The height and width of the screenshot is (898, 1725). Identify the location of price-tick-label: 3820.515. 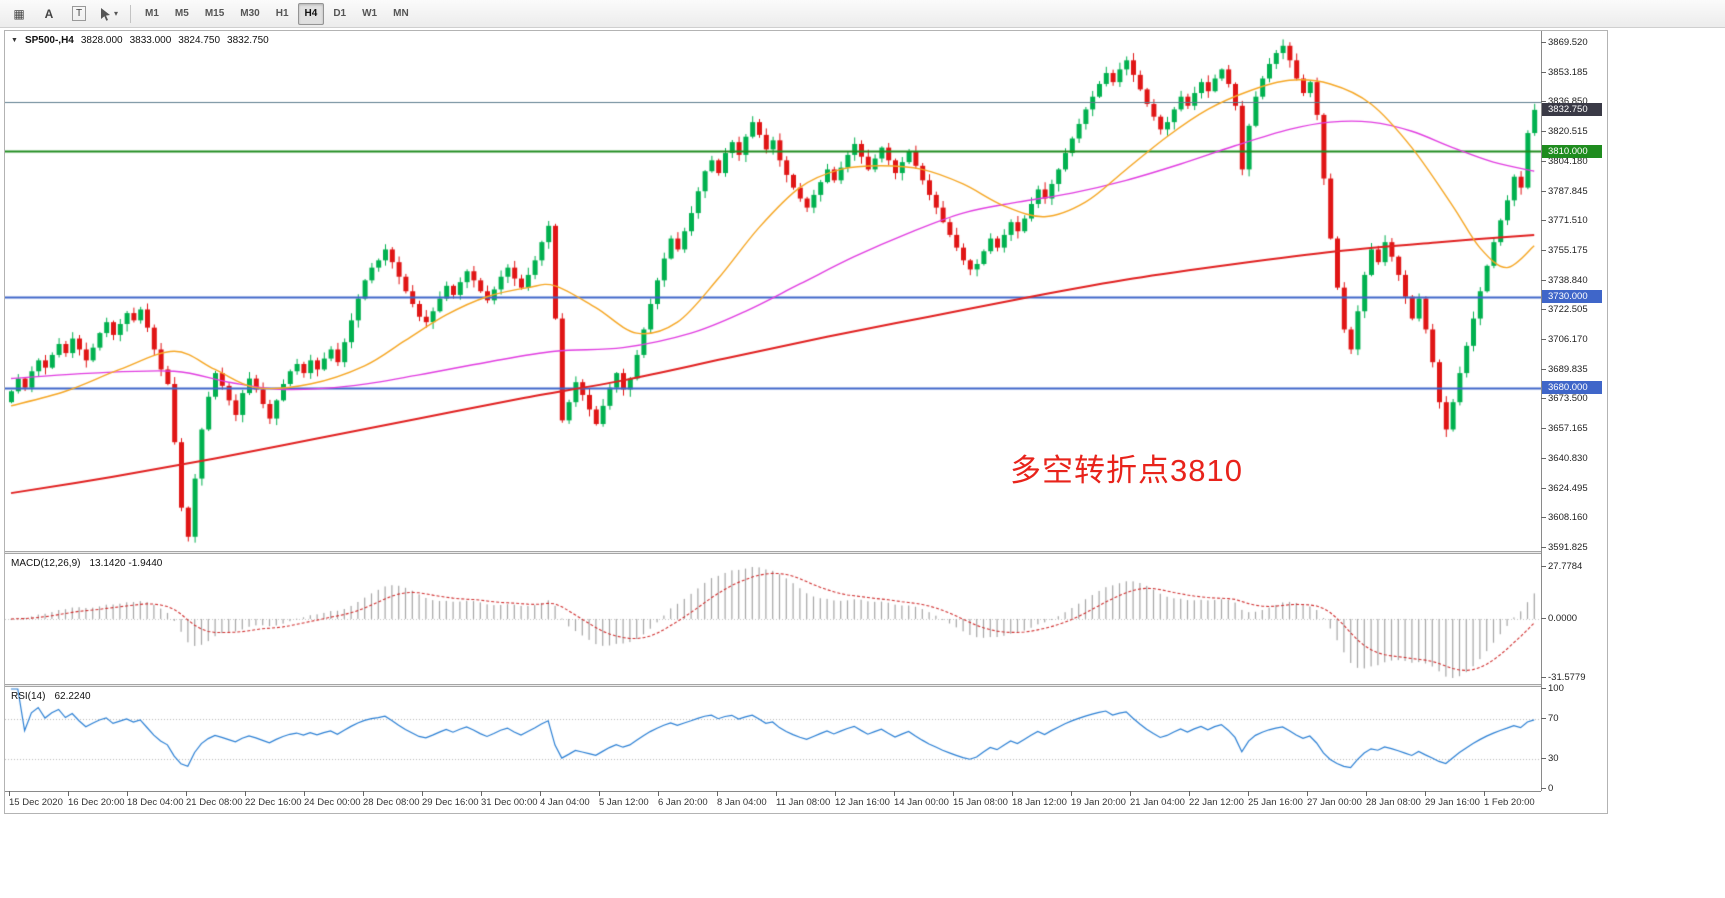
(1564, 132).